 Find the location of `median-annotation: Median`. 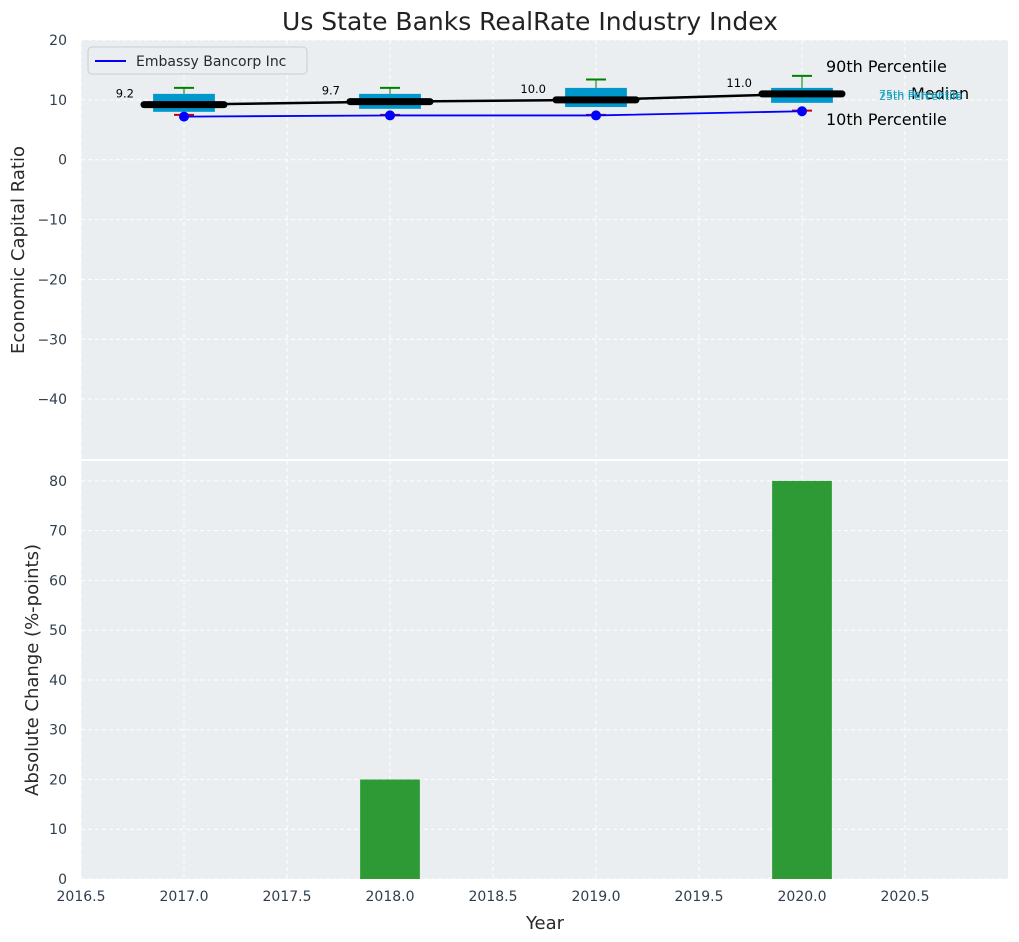

median-annotation: Median is located at coordinates (940, 93).